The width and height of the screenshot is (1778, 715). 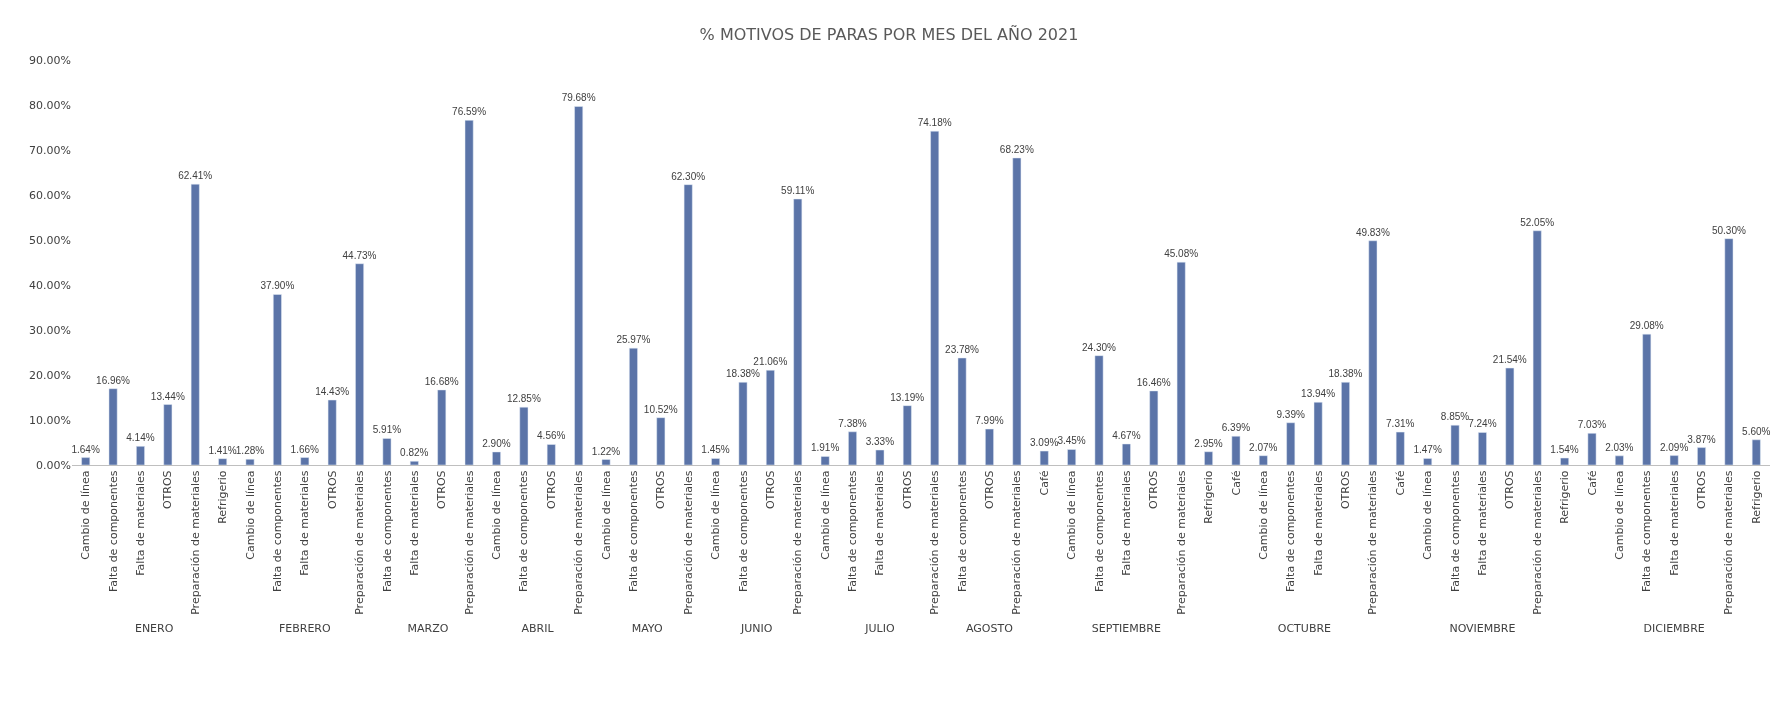 What do you see at coordinates (441, 381) in the screenshot?
I see `data-label: 16.68%` at bounding box center [441, 381].